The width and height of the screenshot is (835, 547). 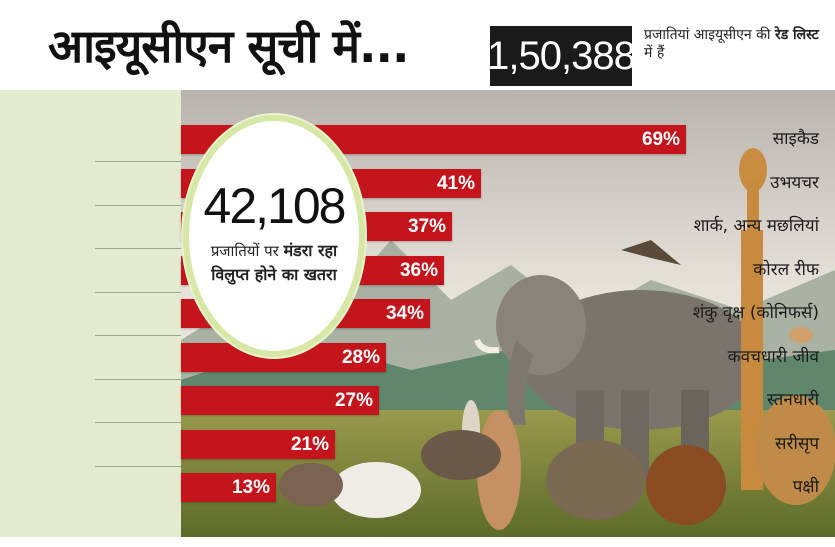 What do you see at coordinates (773, 356) in the screenshot?
I see `category-label: कवचधारी जीव` at bounding box center [773, 356].